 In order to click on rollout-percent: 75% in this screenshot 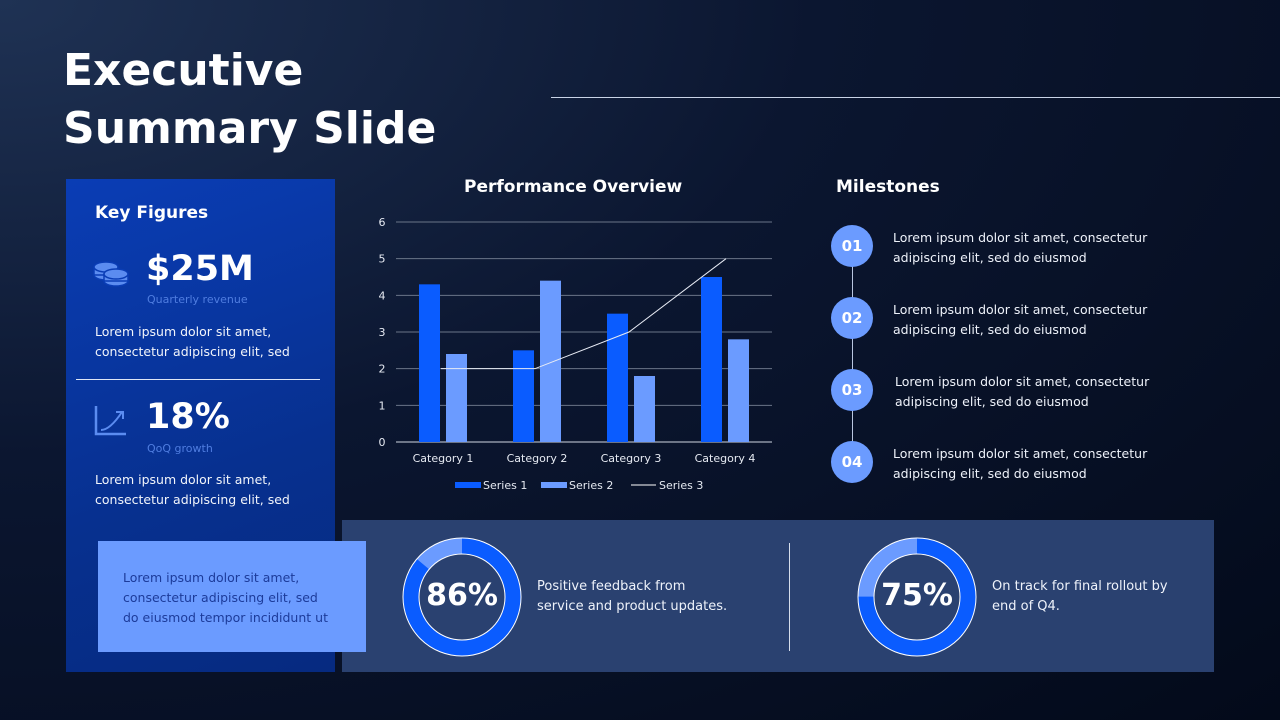, I will do `click(917, 595)`.